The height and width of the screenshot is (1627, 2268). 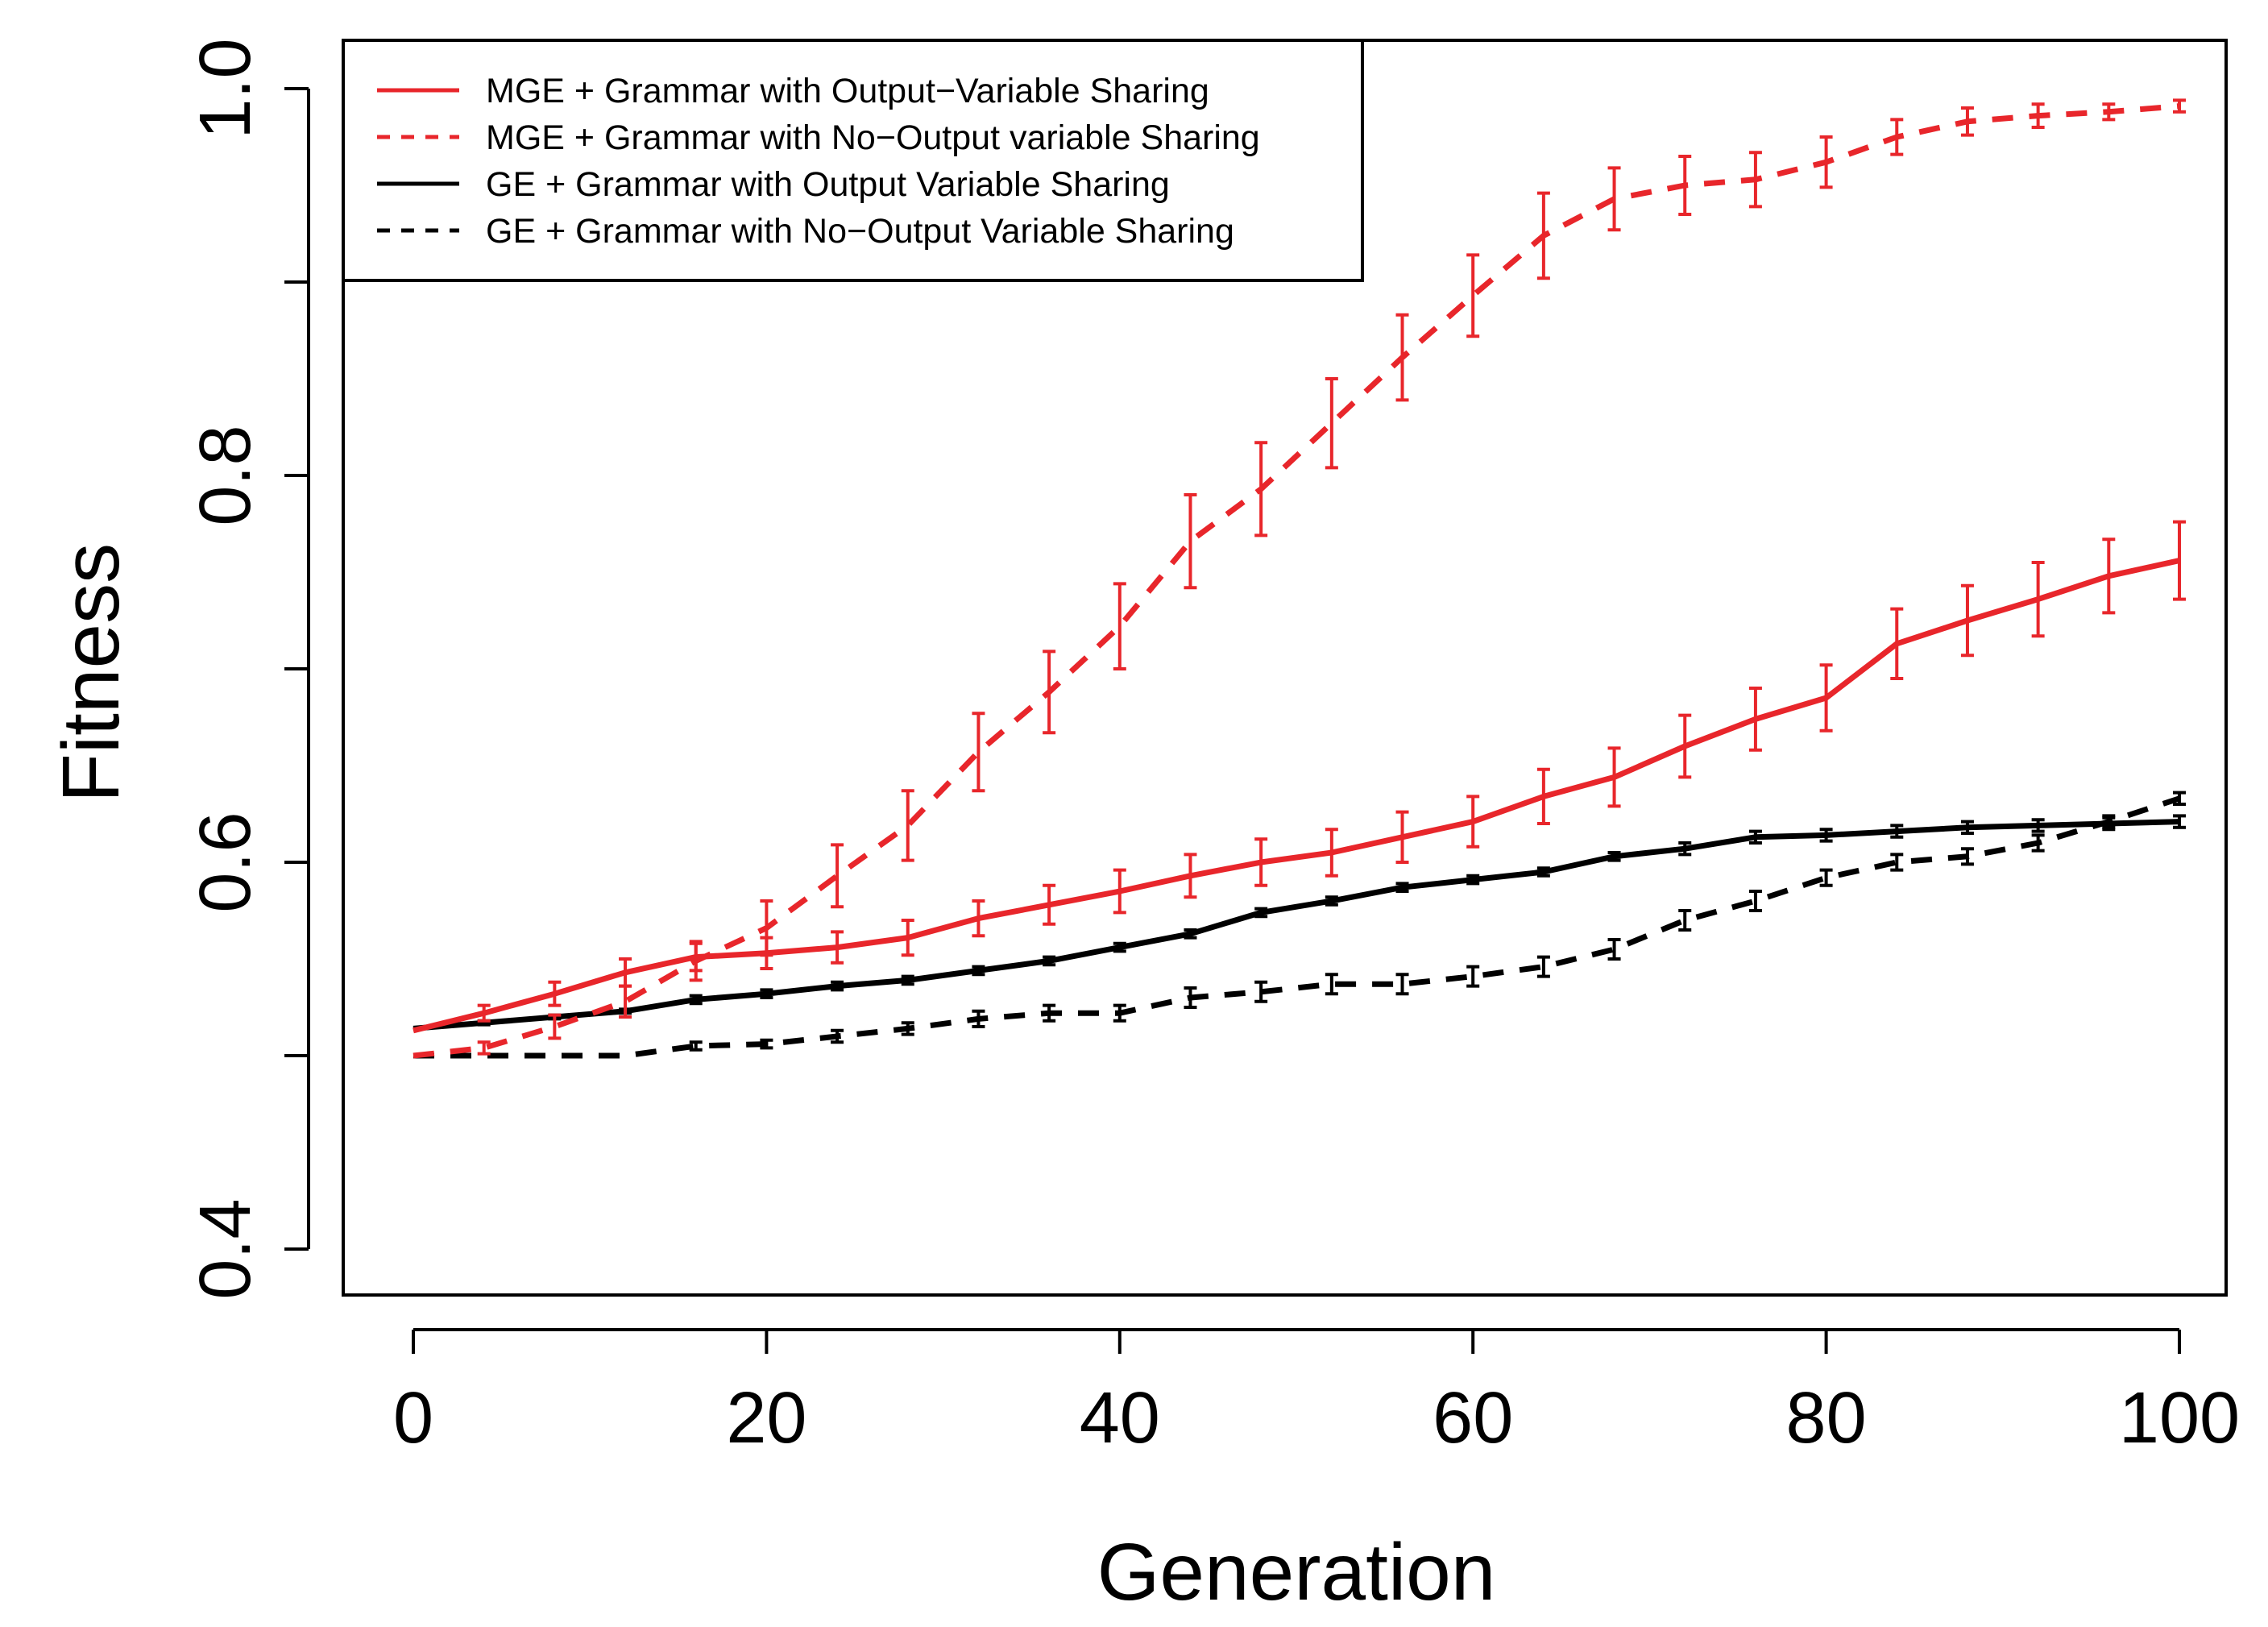 What do you see at coordinates (1120, 1418) in the screenshot?
I see `x-tick-label: 40` at bounding box center [1120, 1418].